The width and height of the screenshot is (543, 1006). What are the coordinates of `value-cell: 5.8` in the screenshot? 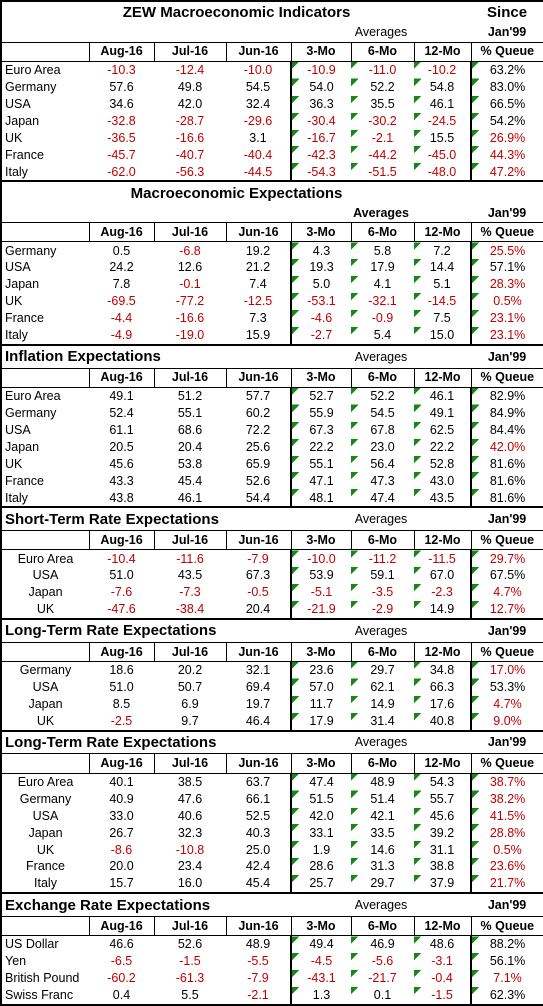 It's located at (382, 250).